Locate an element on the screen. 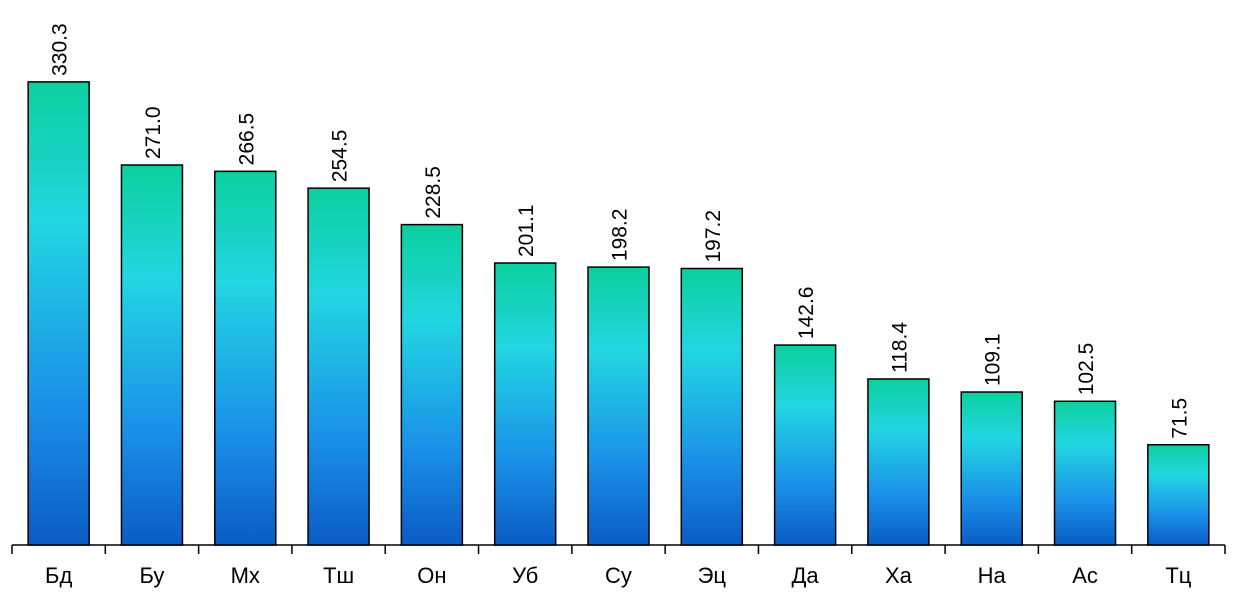  data-label: 330.3 is located at coordinates (60, 49).